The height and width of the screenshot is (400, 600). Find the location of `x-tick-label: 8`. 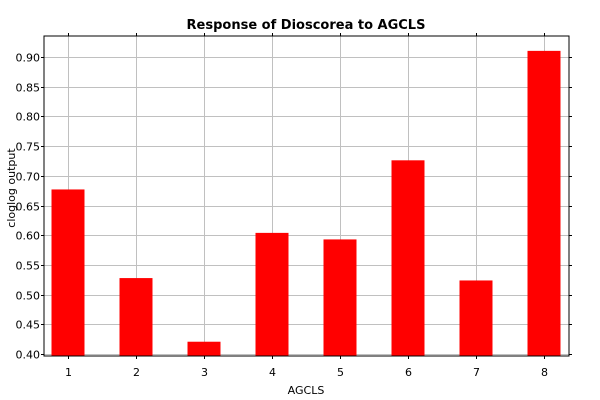

x-tick-label: 8 is located at coordinates (544, 372).